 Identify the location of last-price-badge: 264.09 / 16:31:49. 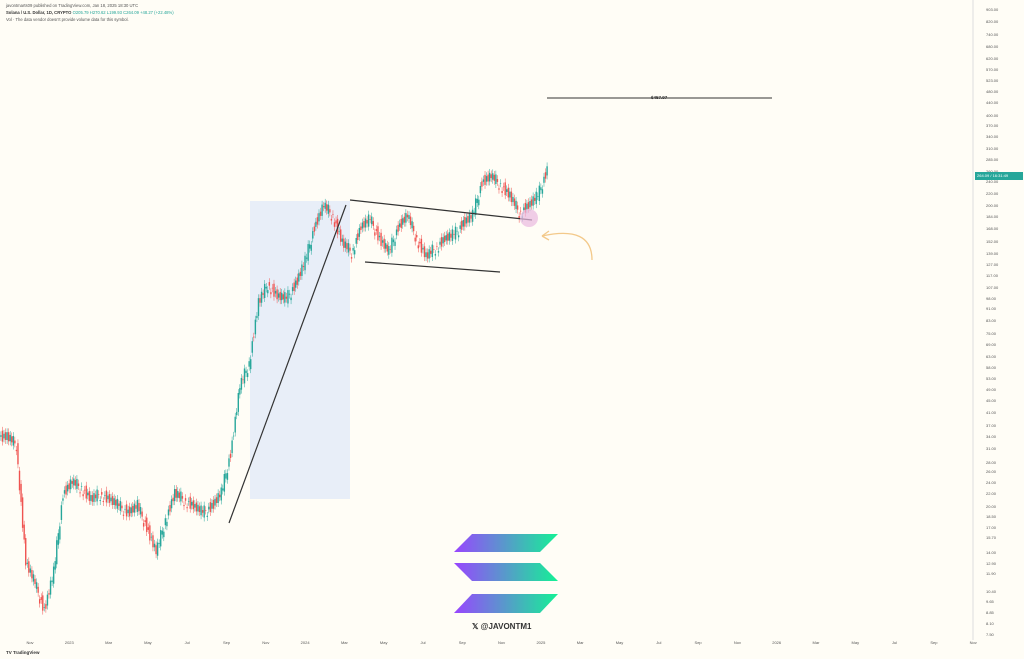
(999, 176).